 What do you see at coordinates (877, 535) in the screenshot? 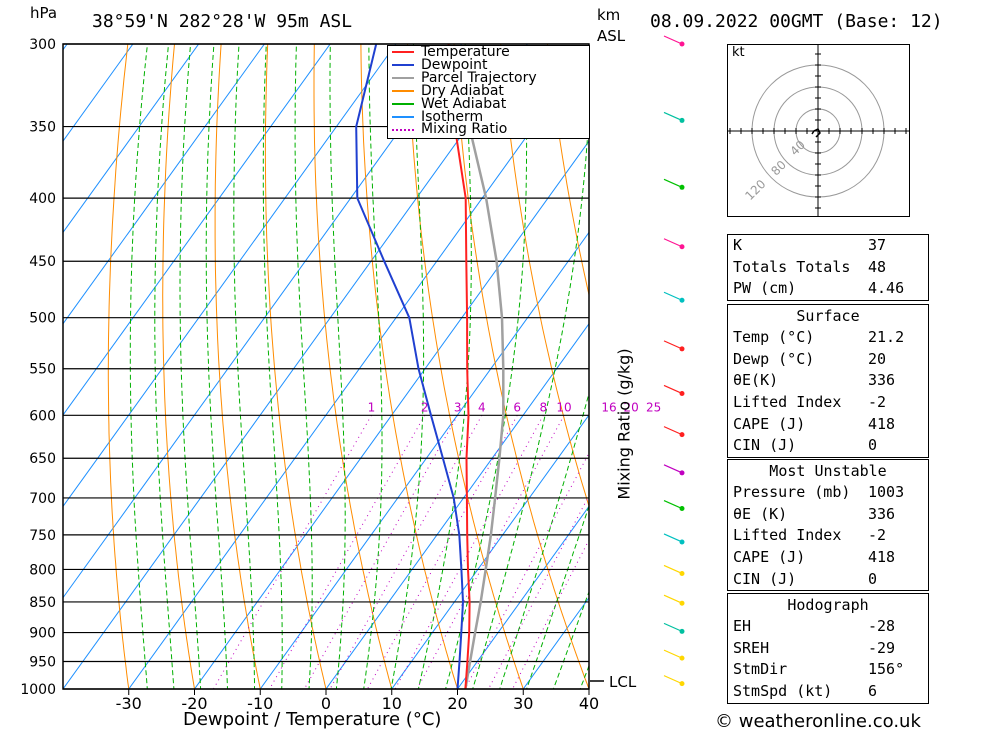
I see `row-value: -2` at bounding box center [877, 535].